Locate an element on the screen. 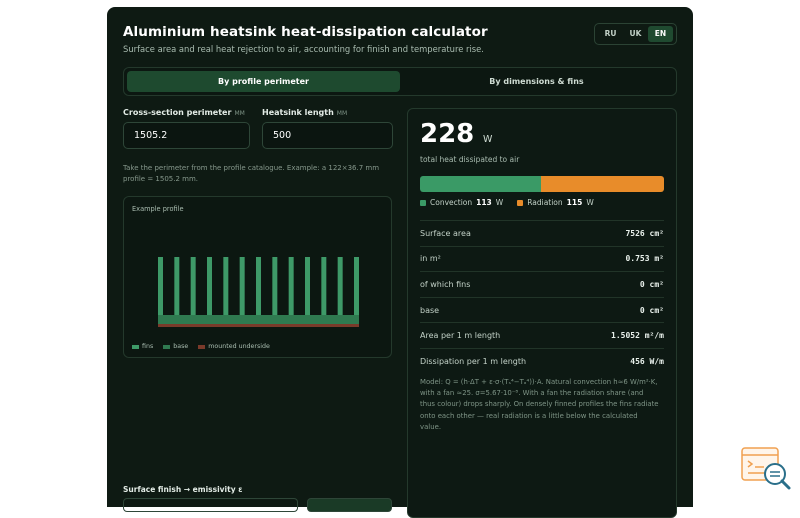 Image resolution: width=800 pixels, height=518 pixels. help-widget-icon is located at coordinates (766, 469).